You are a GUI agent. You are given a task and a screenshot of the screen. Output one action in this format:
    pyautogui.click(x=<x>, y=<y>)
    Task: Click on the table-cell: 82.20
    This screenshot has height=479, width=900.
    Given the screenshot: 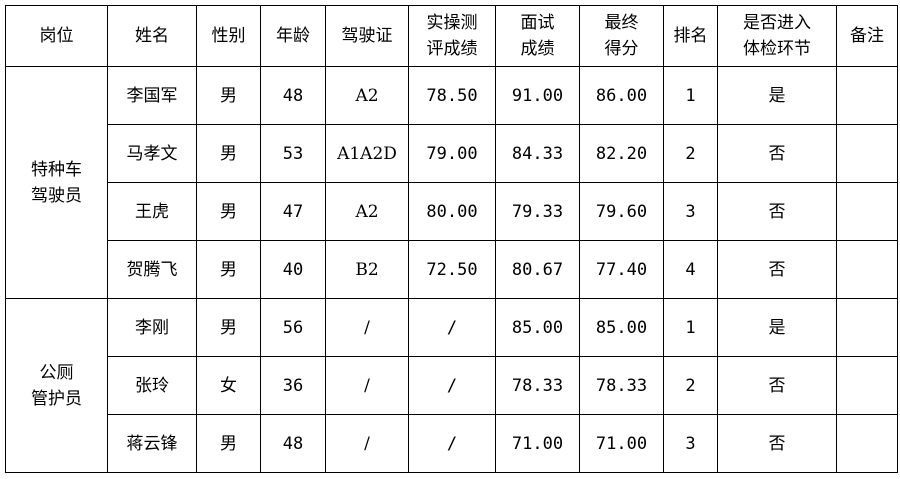 What is the action you would take?
    pyautogui.click(x=621, y=153)
    